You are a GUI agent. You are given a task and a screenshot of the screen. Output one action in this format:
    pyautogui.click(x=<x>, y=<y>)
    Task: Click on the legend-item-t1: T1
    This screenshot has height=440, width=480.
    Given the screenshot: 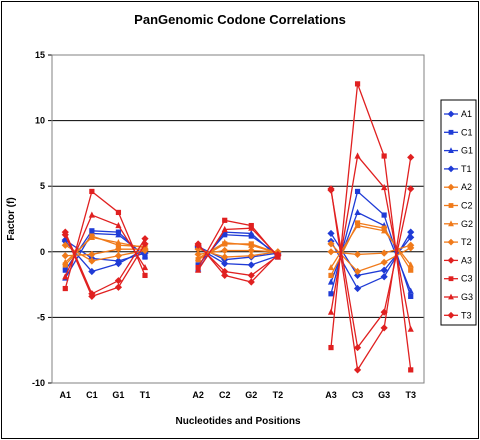 What is the action you would take?
    pyautogui.click(x=458, y=169)
    